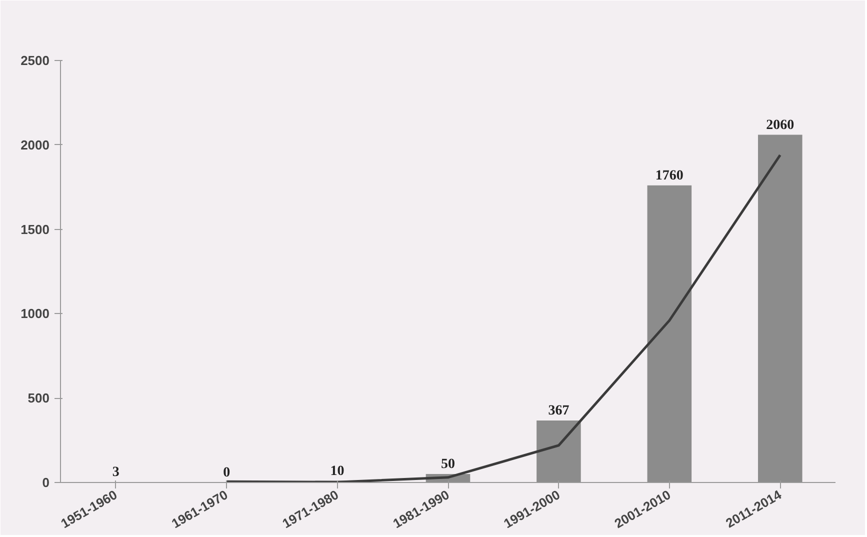 The width and height of the screenshot is (867, 537). I want to click on y-tick-label: 0, so click(46, 482).